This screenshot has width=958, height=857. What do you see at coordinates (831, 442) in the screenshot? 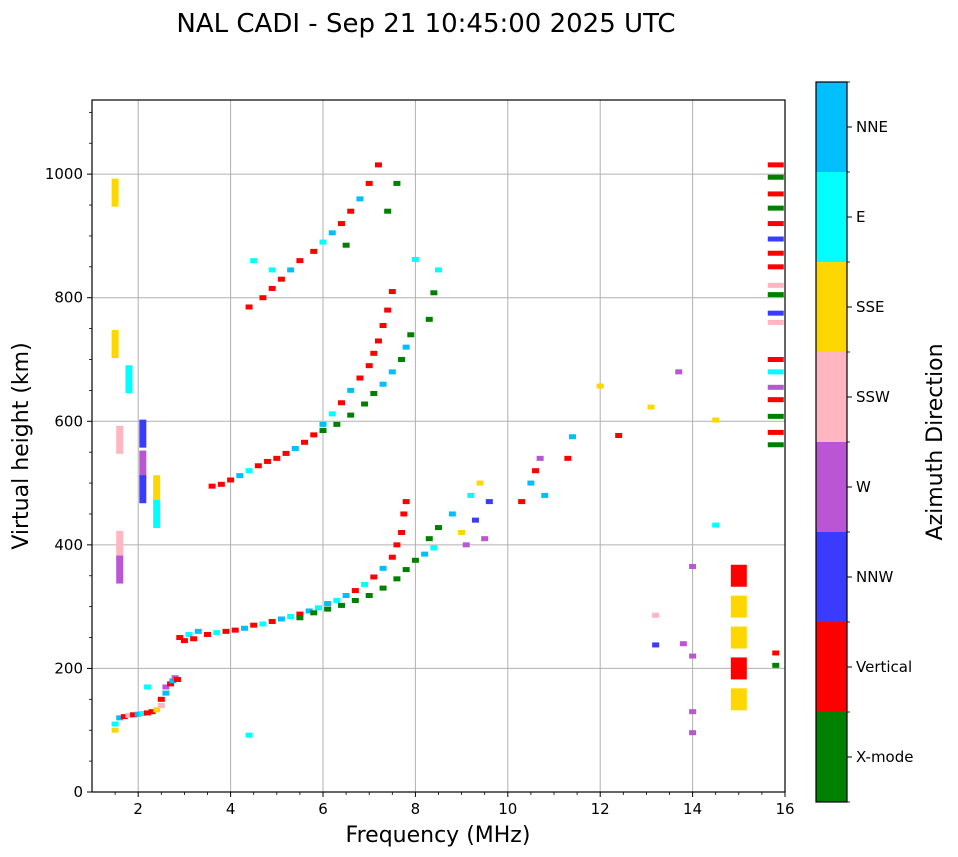
I see `colorbar-frame` at bounding box center [831, 442].